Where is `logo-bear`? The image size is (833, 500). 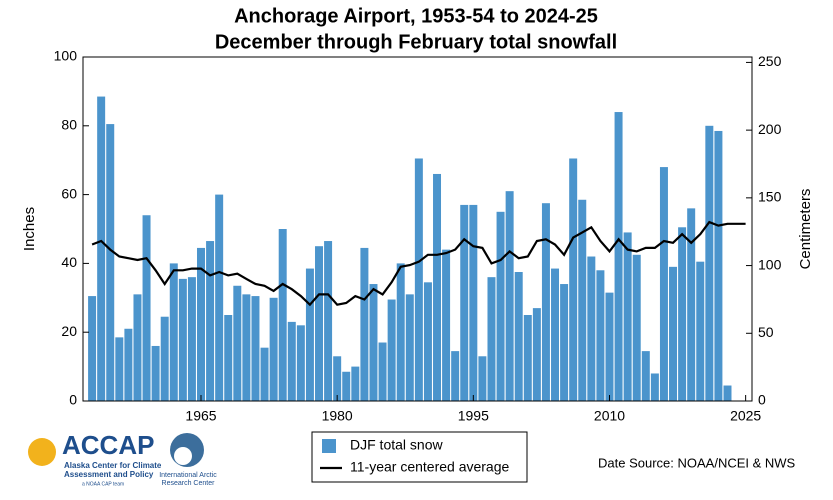
logo-bear is located at coordinates (183, 456).